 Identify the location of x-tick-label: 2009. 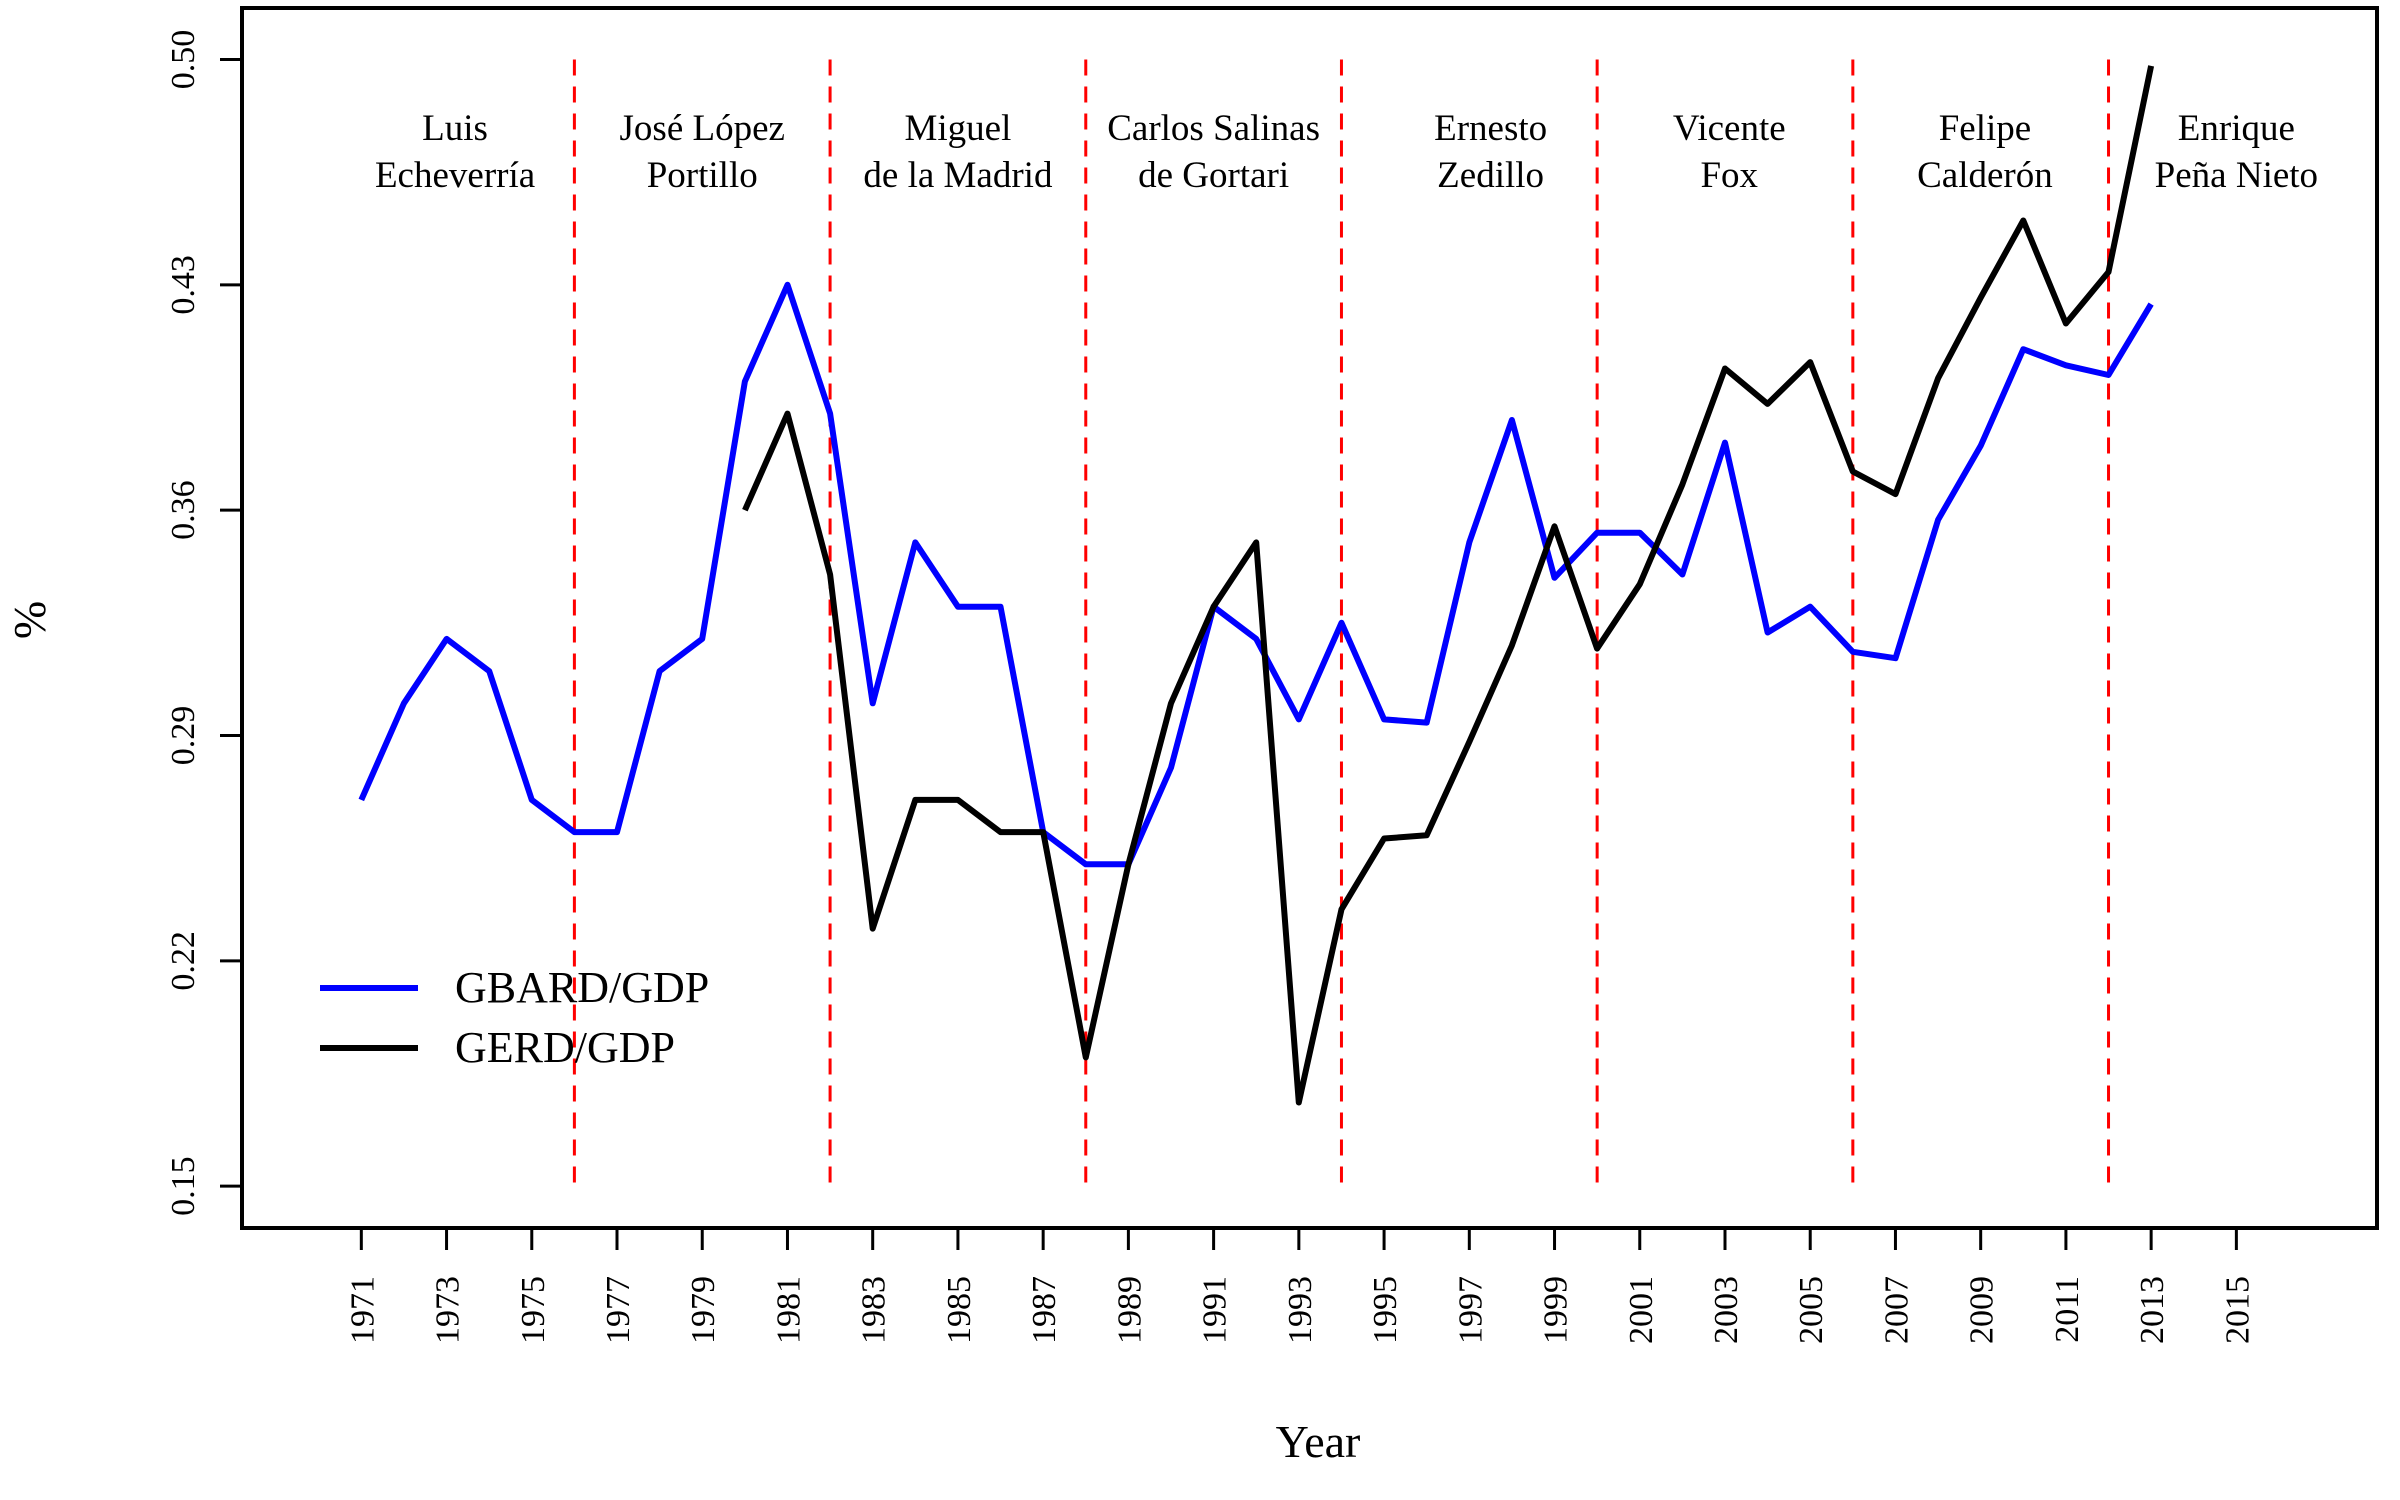
(1982, 1310).